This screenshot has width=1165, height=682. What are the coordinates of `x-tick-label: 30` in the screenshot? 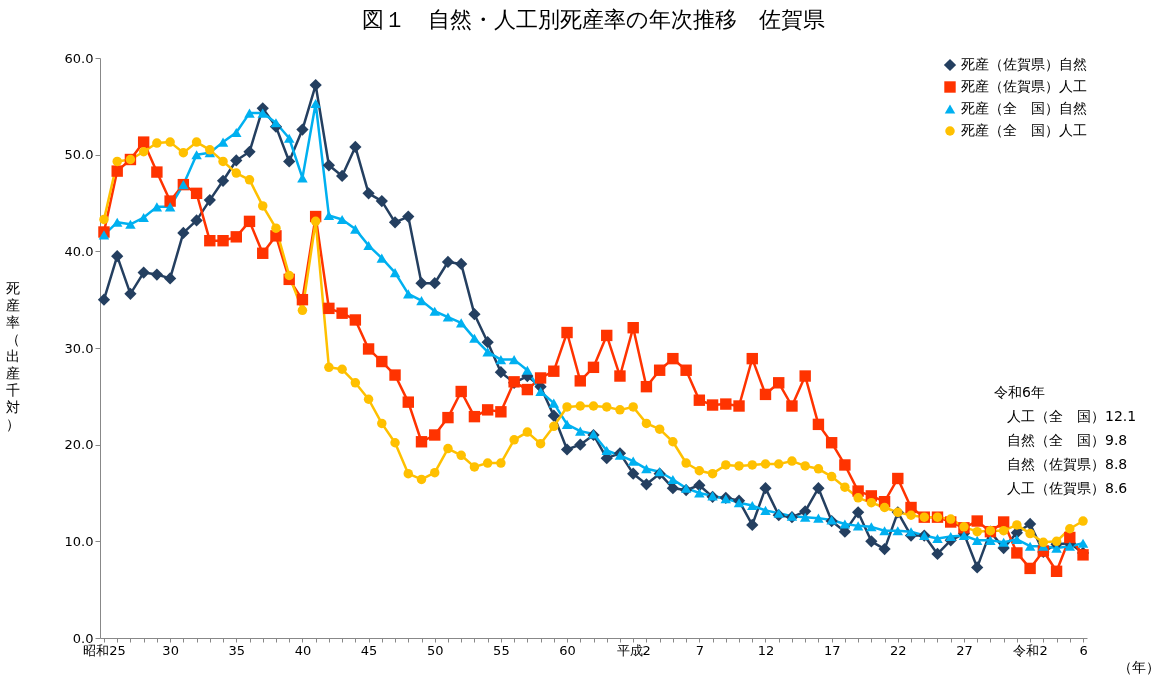 It's located at (170, 650).